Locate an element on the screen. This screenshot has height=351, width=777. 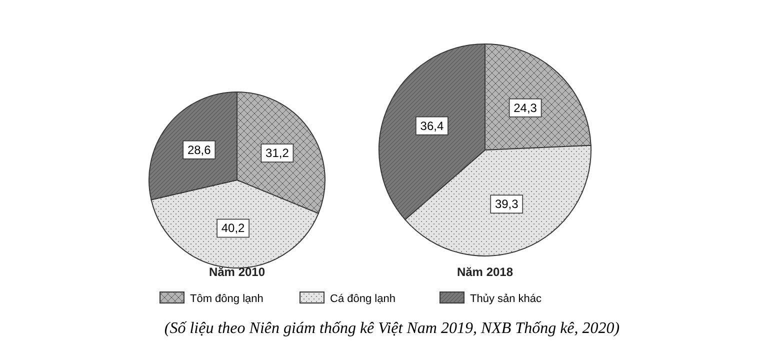
data-label: 31,2 is located at coordinates (278, 153).